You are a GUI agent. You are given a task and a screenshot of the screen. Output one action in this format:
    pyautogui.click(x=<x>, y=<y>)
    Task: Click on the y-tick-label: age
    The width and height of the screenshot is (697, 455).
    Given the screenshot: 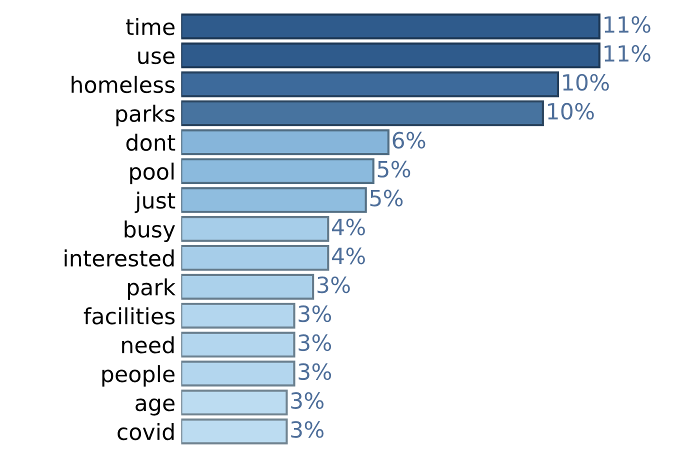 What is the action you would take?
    pyautogui.click(x=155, y=407)
    